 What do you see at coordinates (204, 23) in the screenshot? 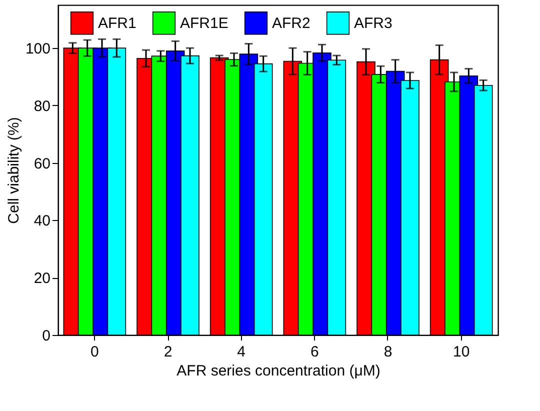
I see `legend-label: AFR1E` at bounding box center [204, 23].